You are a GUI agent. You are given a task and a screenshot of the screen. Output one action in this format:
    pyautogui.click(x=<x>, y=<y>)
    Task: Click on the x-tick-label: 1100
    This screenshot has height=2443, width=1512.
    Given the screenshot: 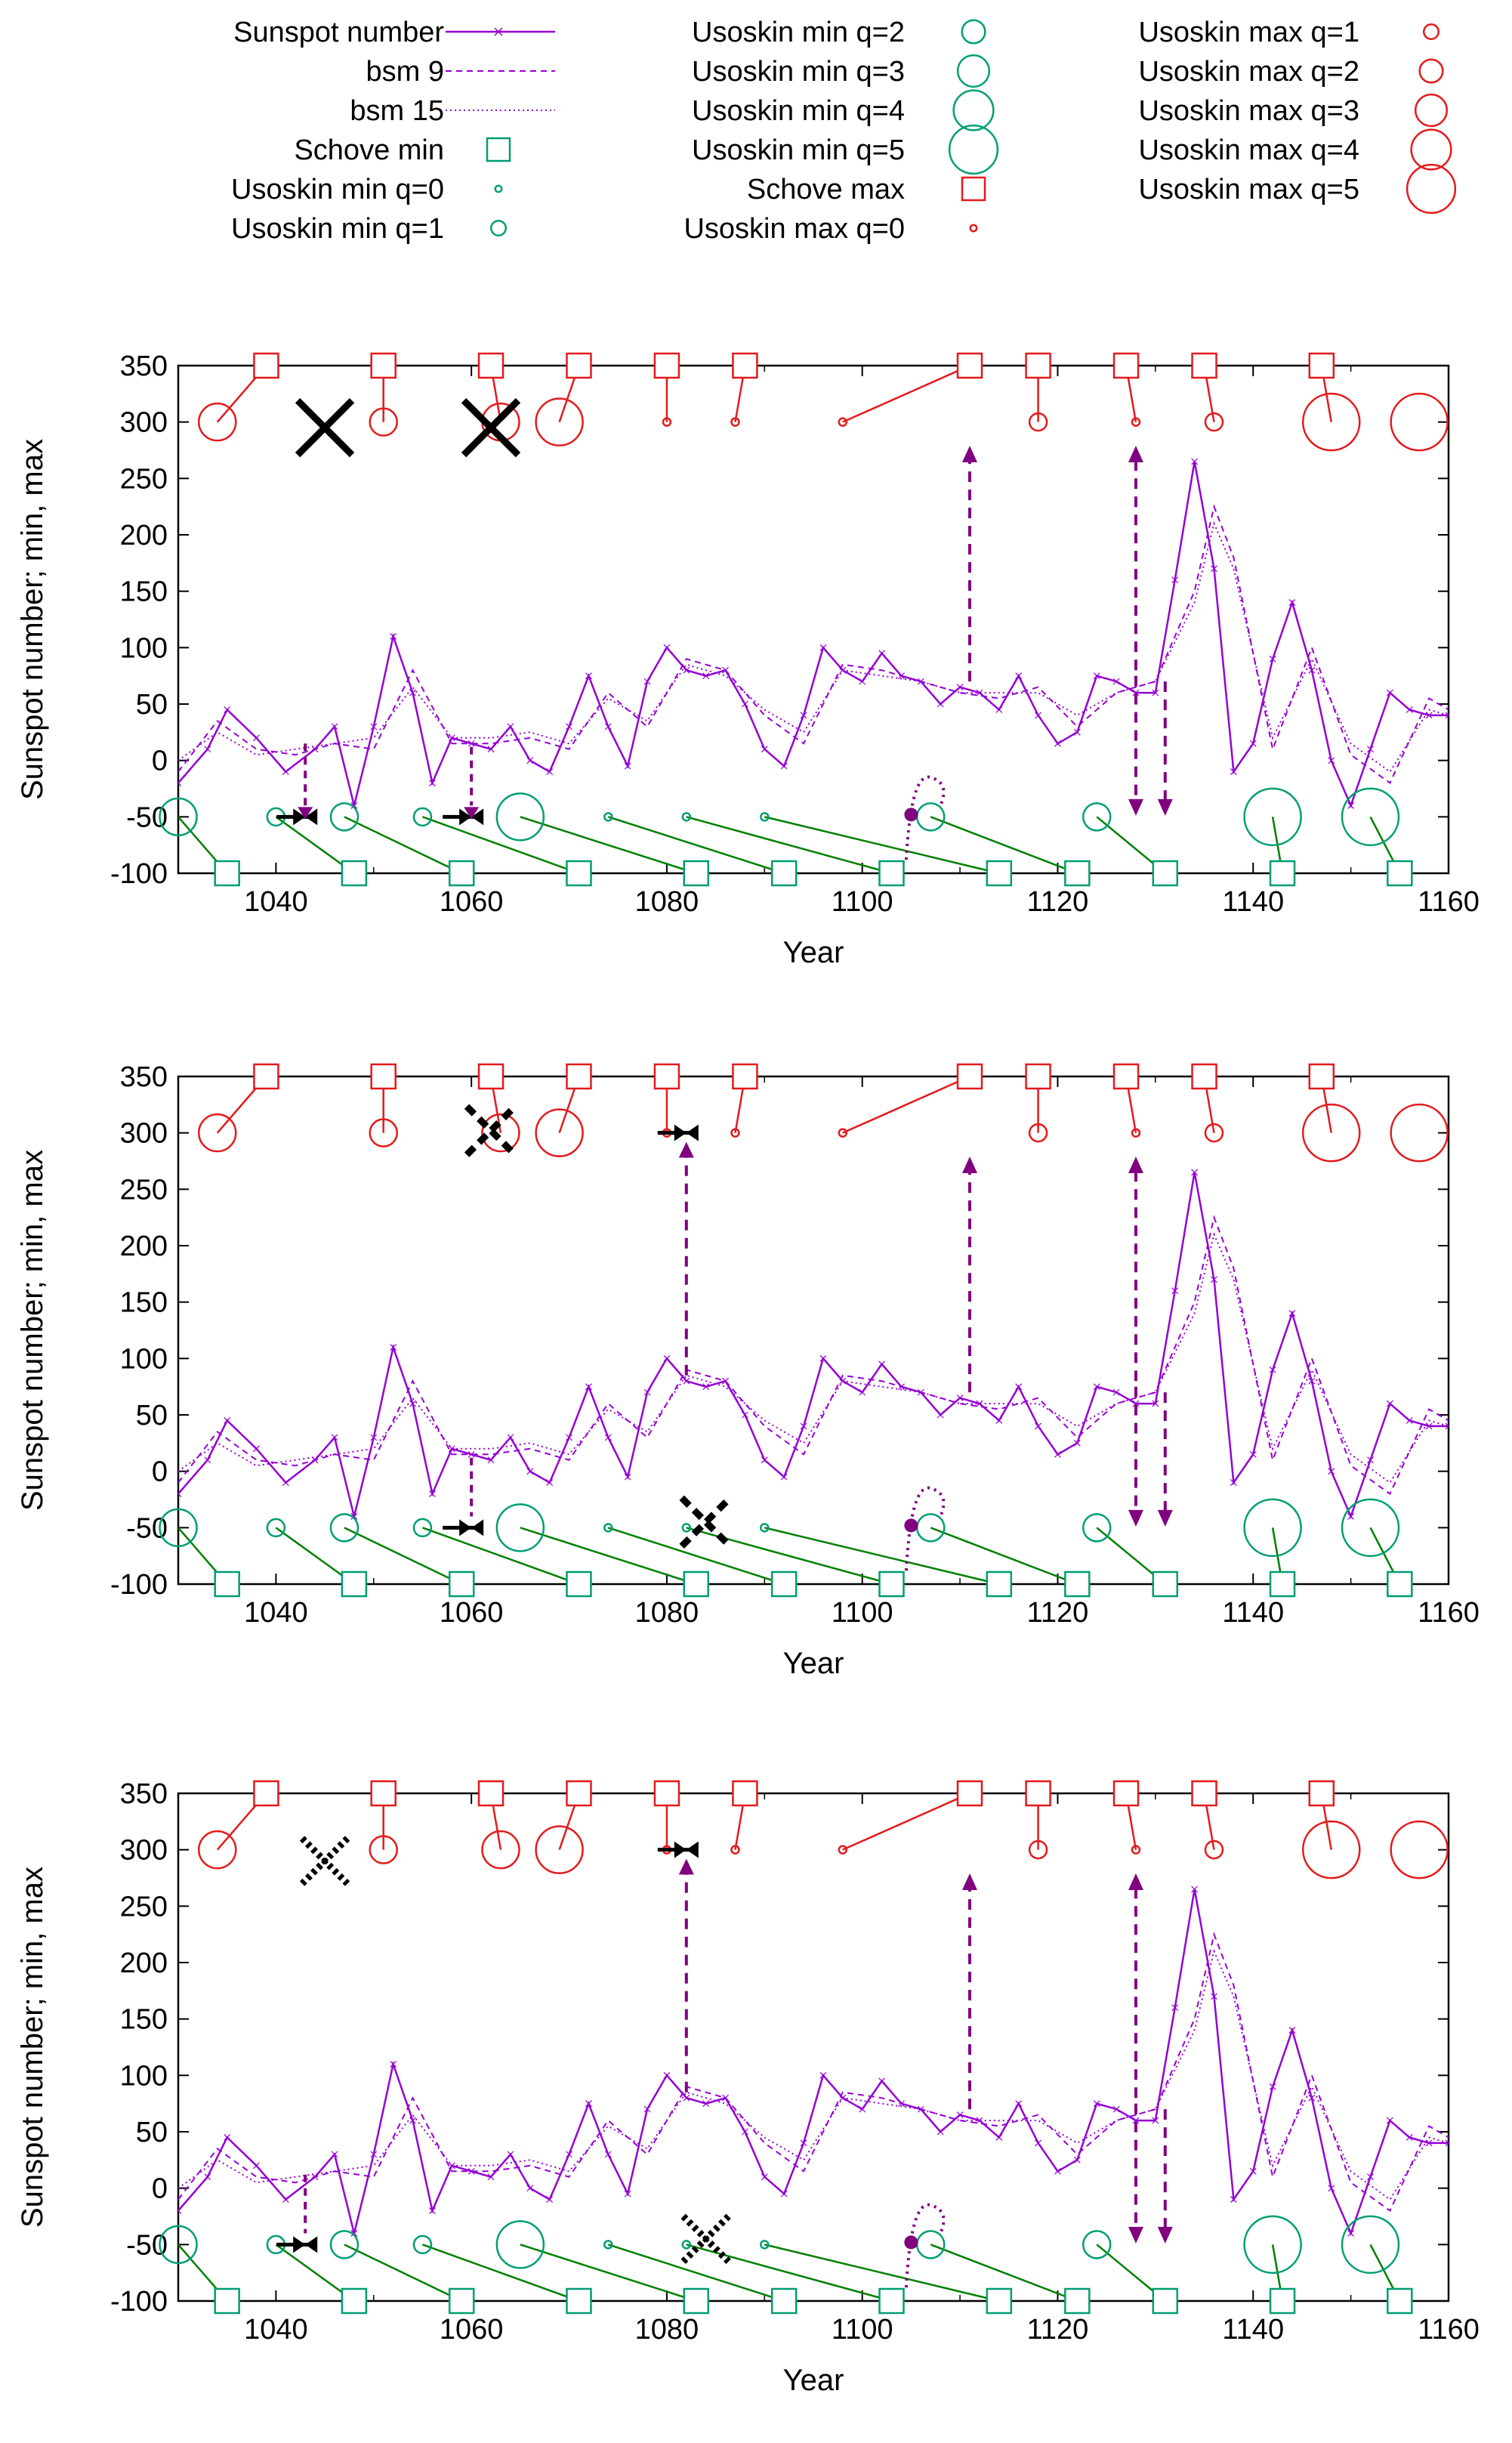 What is the action you would take?
    pyautogui.click(x=862, y=1613)
    